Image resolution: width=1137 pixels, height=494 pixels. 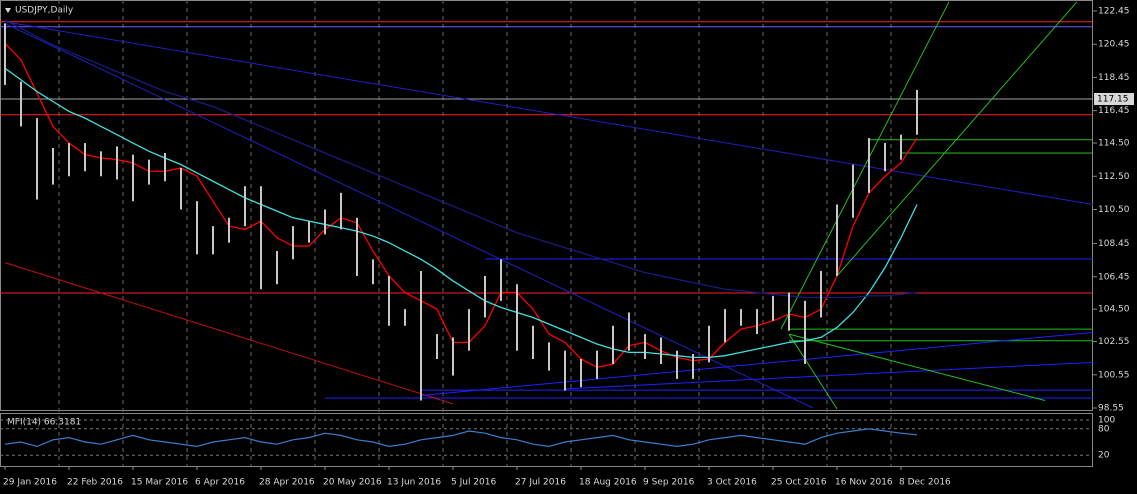 What do you see at coordinates (30, 483) in the screenshot?
I see `x-tick-label: 29 Jan 2016` at bounding box center [30, 483].